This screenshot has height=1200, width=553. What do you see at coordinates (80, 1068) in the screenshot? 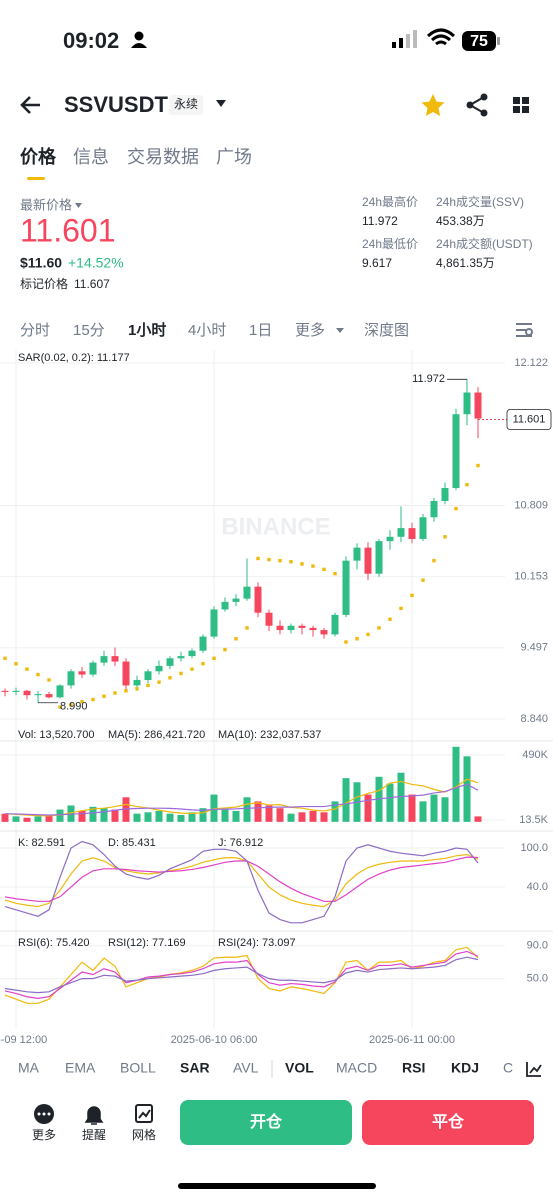
I see `indicator-tab: EMA` at bounding box center [80, 1068].